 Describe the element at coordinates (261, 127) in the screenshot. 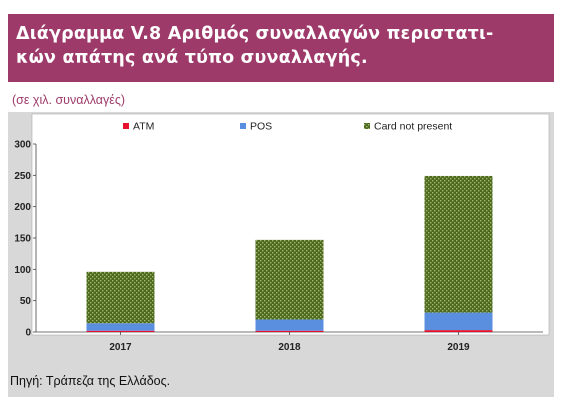

I see `legend-label: POS` at that location.